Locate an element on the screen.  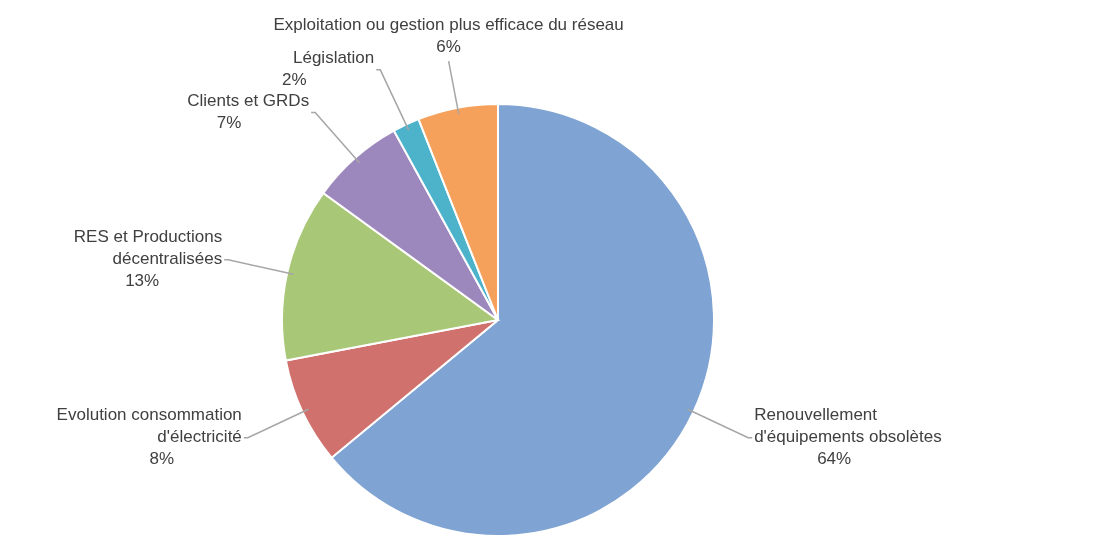
slice-label: Législation is located at coordinates (334, 58).